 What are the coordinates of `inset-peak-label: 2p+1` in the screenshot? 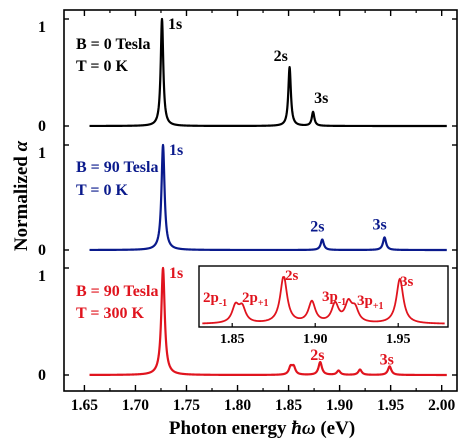 It's located at (255, 299).